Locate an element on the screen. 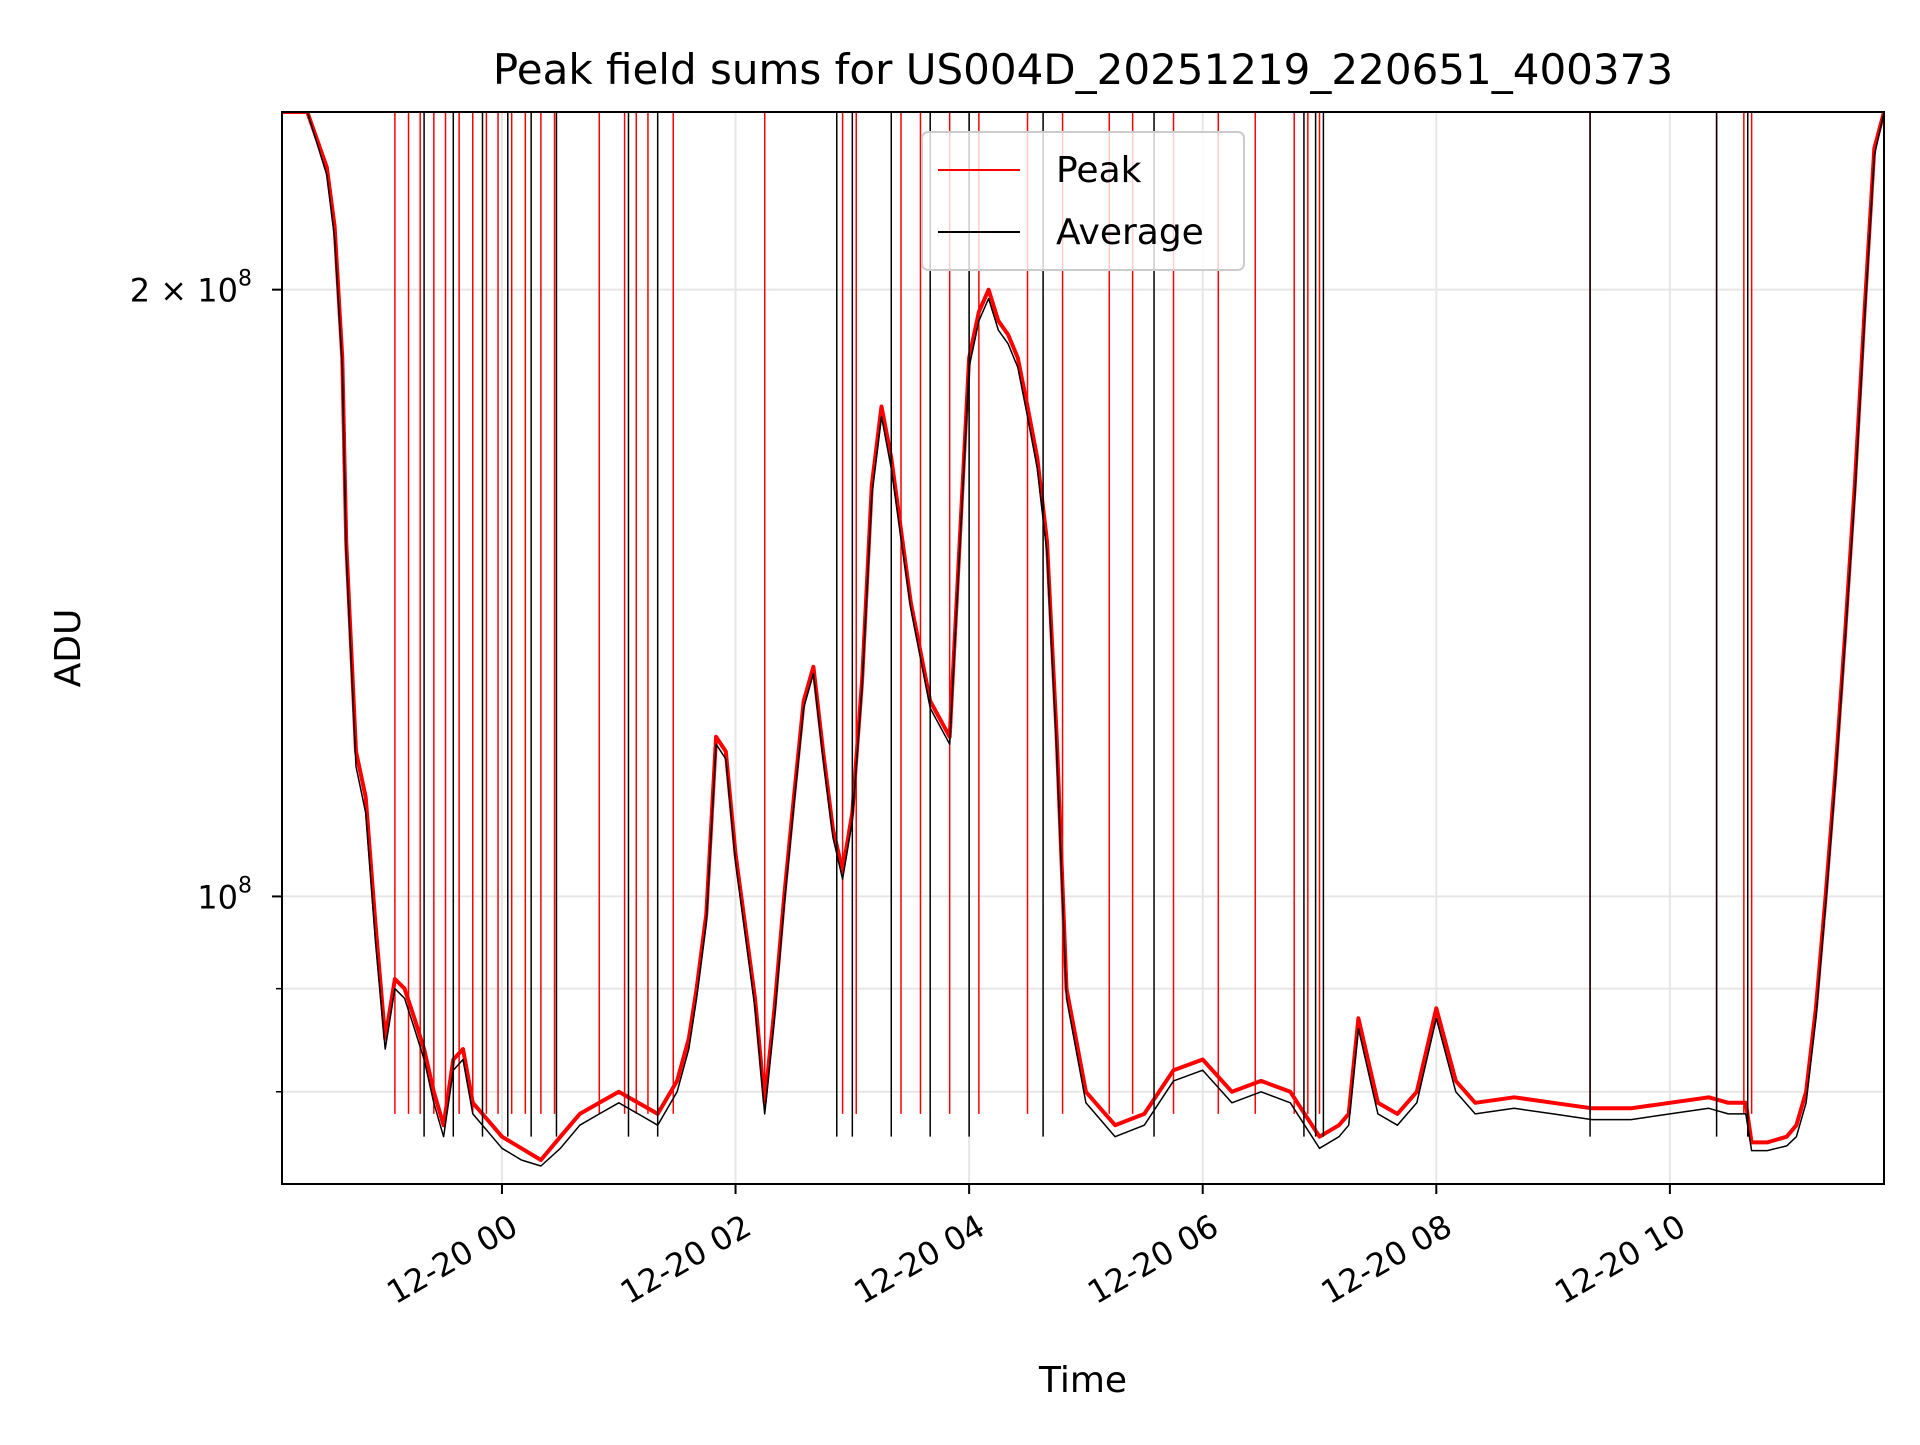 The height and width of the screenshot is (1445, 1920). x-axis-label: Time is located at coordinates (1082, 1380).